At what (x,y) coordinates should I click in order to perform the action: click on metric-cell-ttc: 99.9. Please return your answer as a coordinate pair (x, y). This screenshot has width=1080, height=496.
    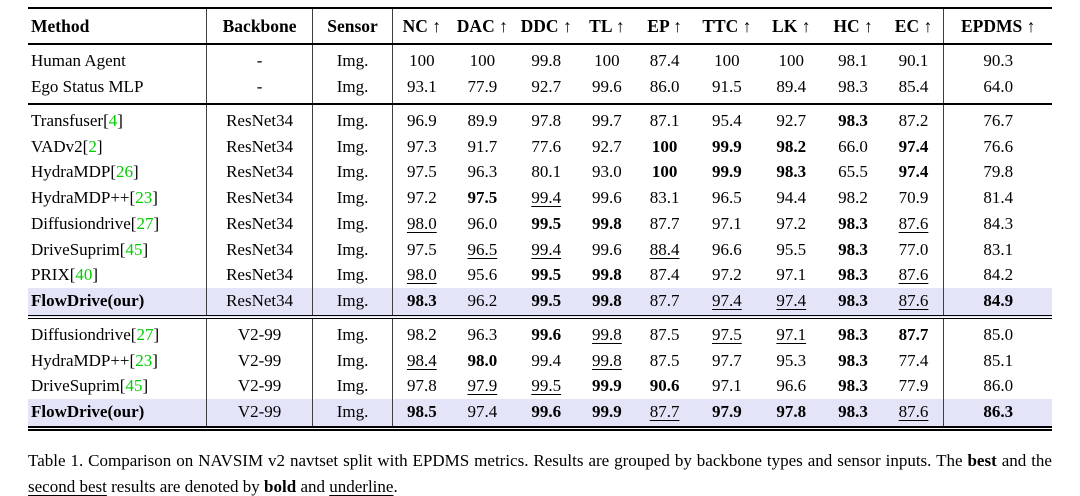
    Looking at the image, I should click on (727, 172).